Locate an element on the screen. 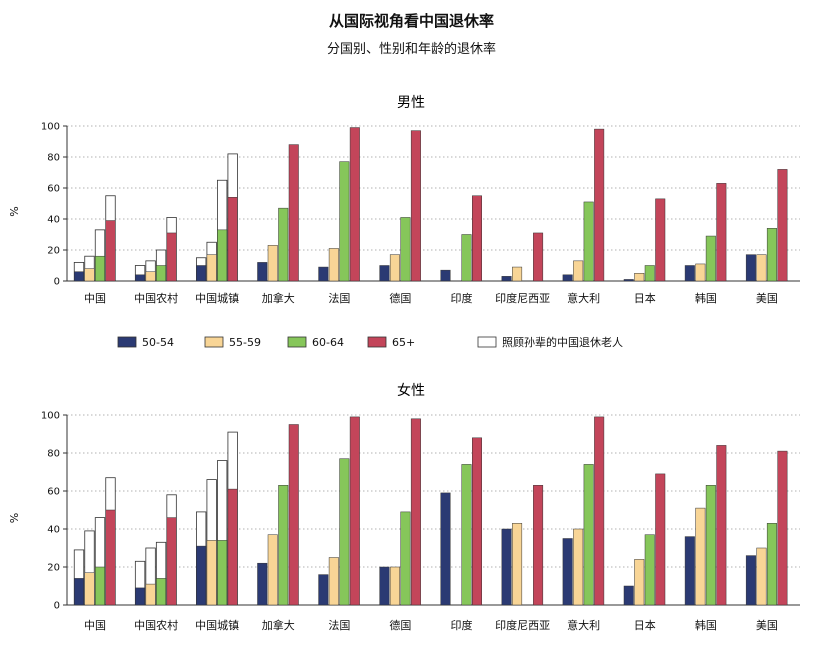 The height and width of the screenshot is (656, 823). x-tick-label: 德国 is located at coordinates (400, 298).